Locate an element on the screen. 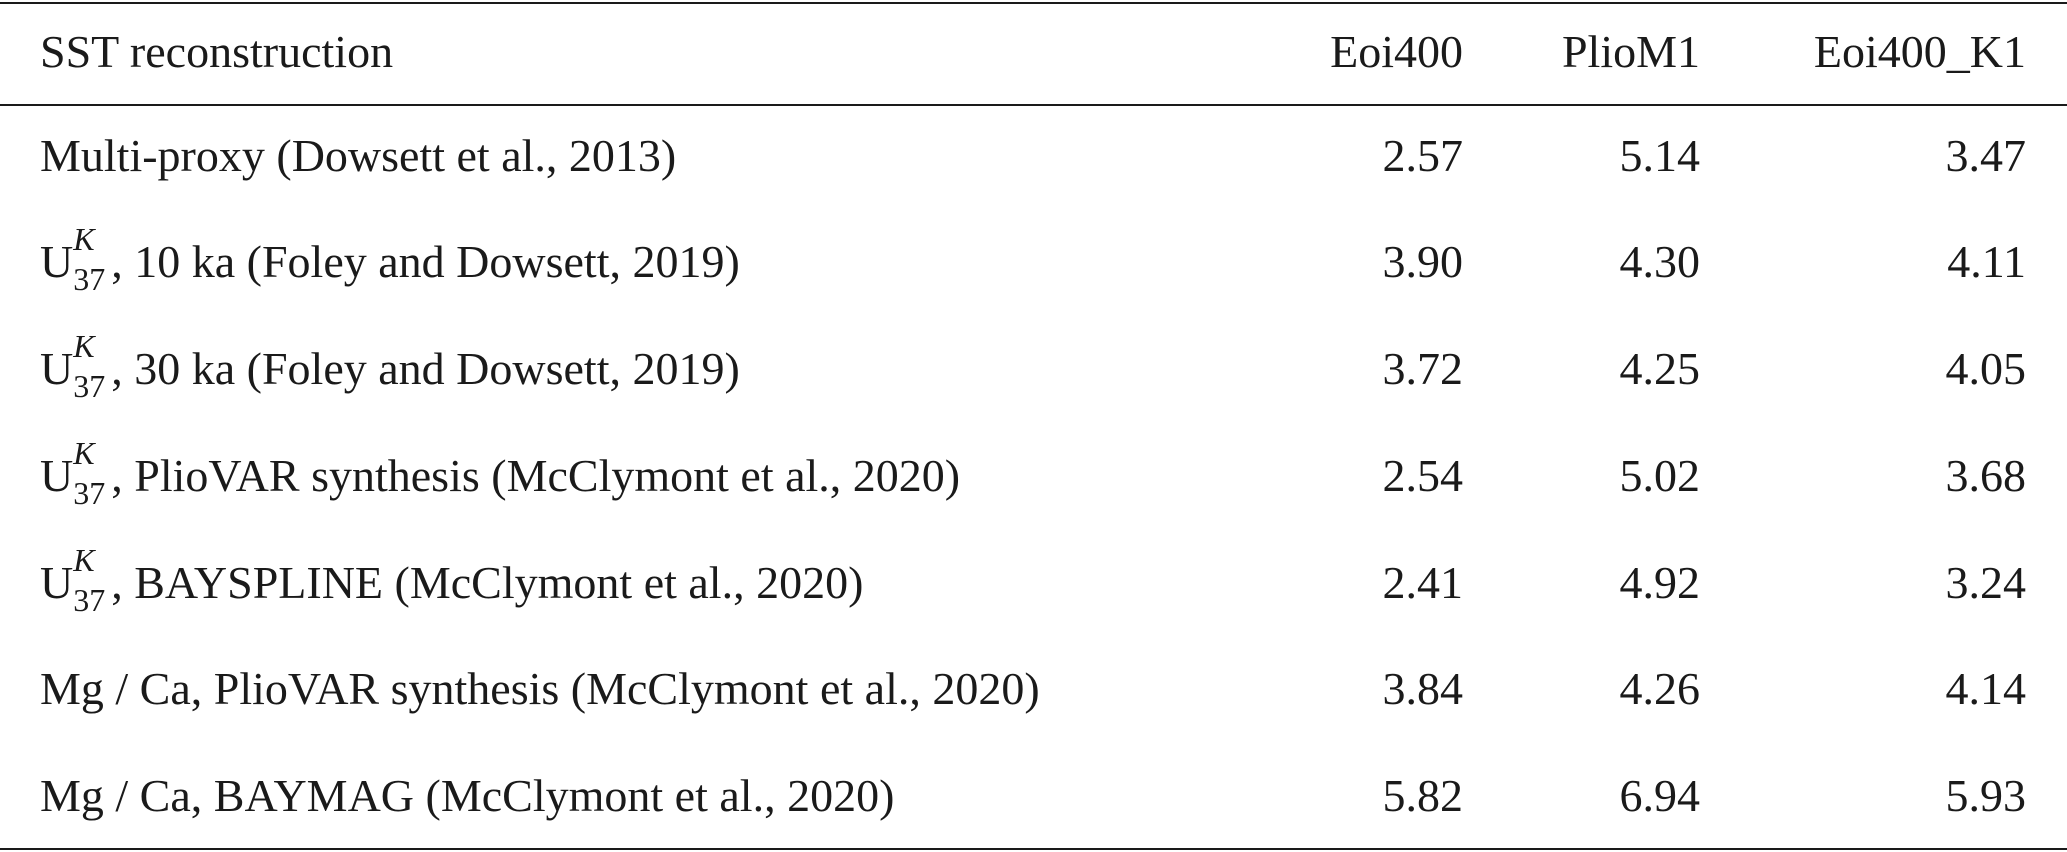 The image size is (2067, 852). value-cell: 4.92 is located at coordinates (1660, 582).